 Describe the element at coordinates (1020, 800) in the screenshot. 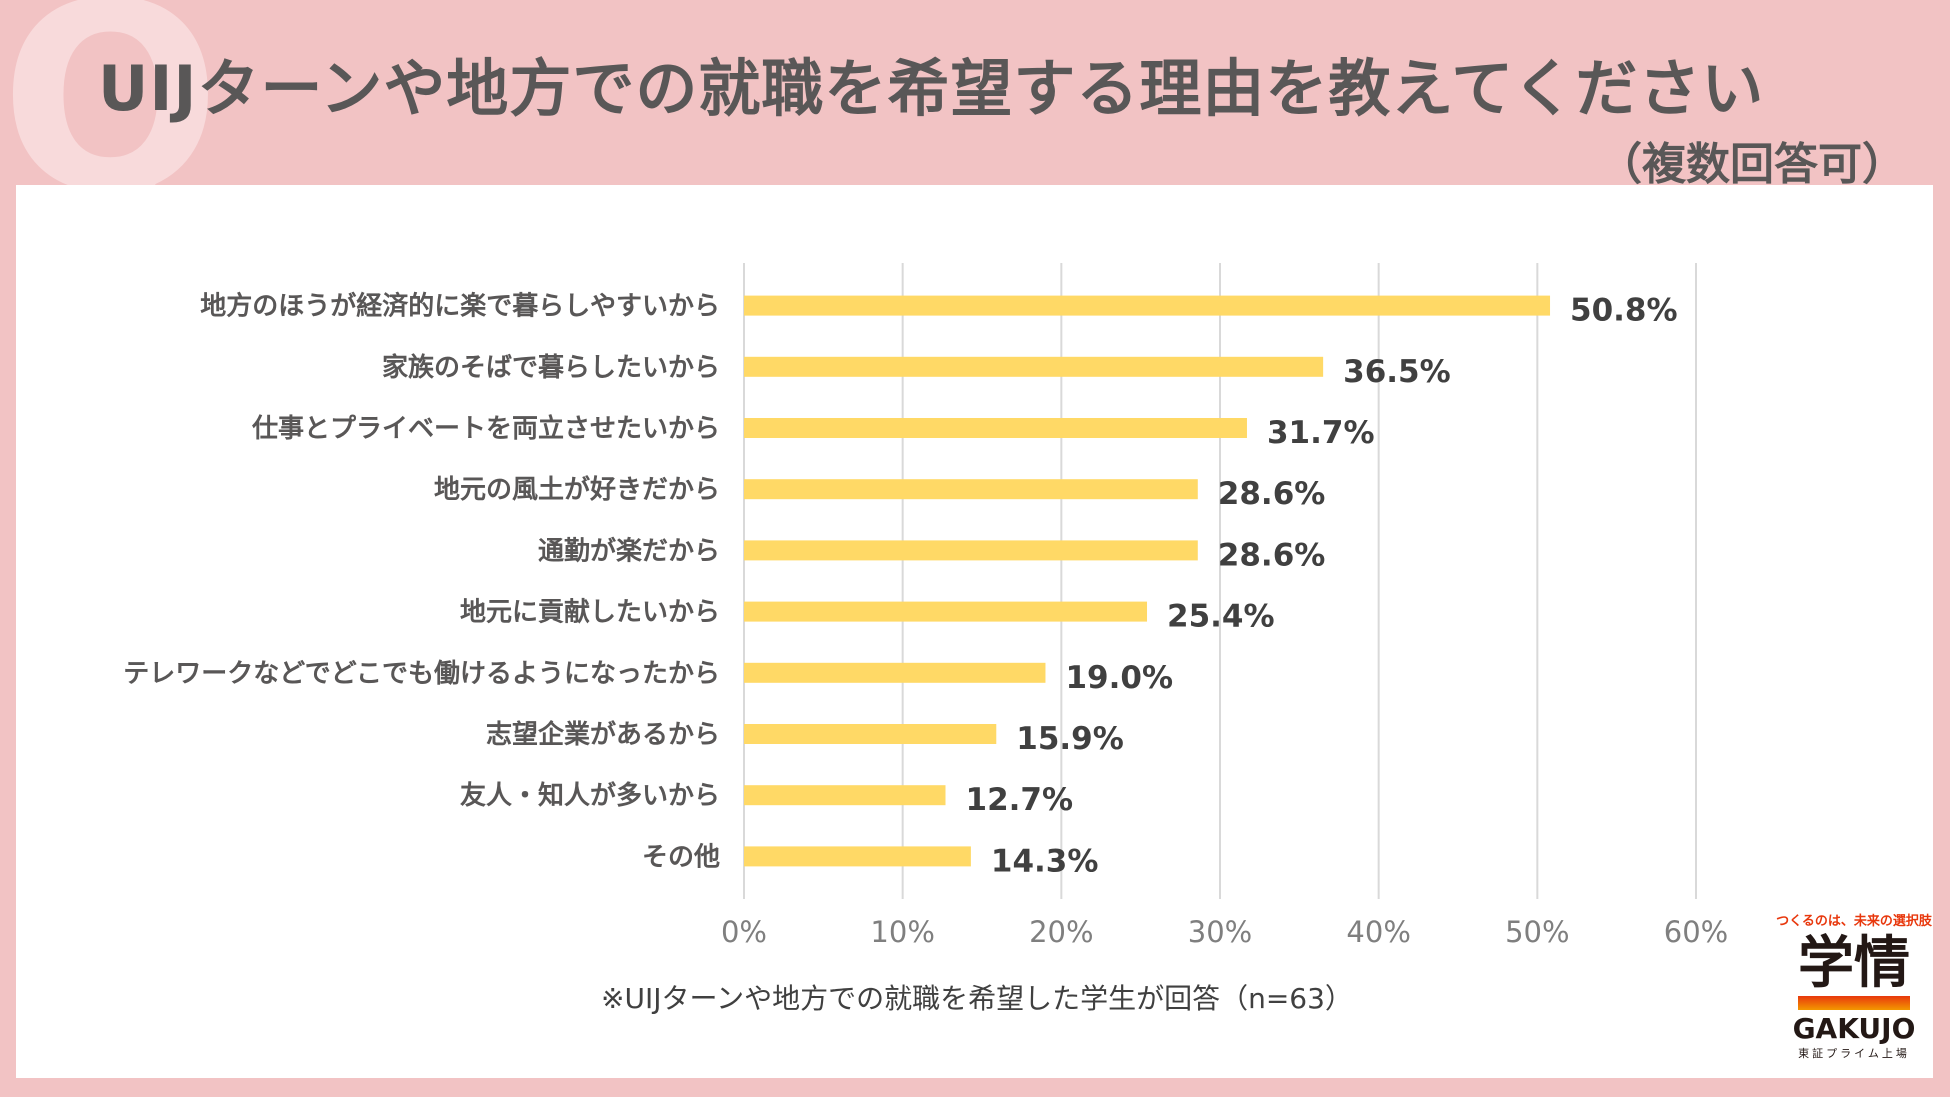

I see `value-label: 12.7%` at that location.